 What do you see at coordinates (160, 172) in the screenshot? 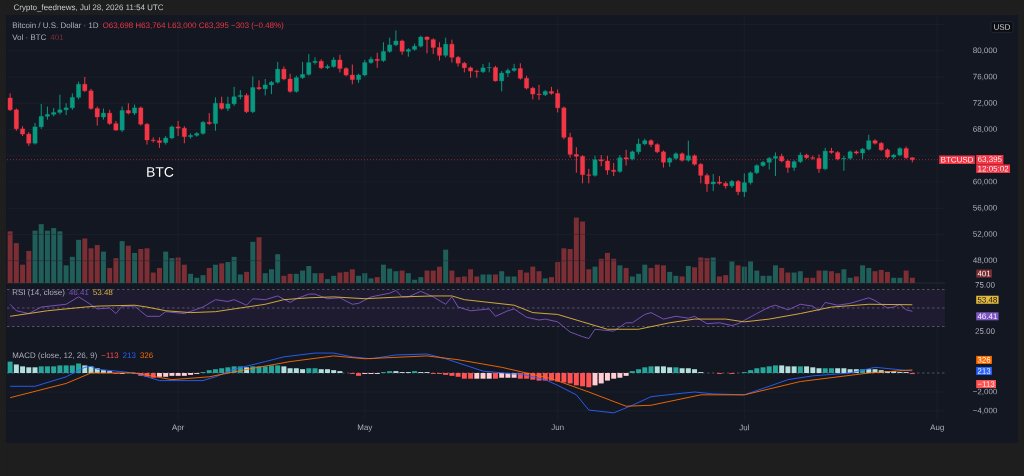
I see `annotation: BTC` at bounding box center [160, 172].